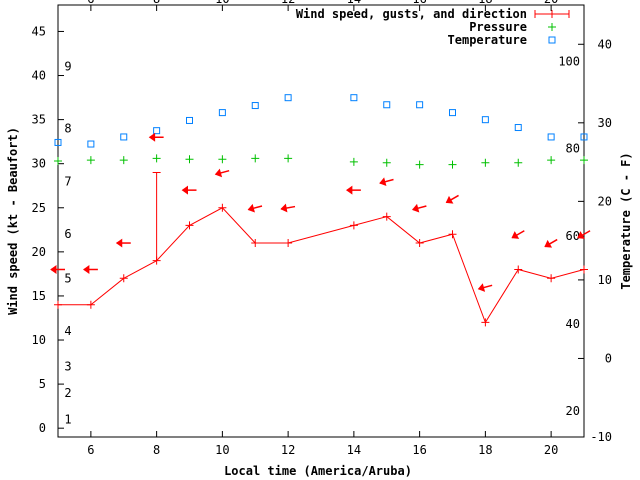 The width and height of the screenshot is (640, 480). I want to click on y-tick-label-right-c: 0, so click(608, 358).